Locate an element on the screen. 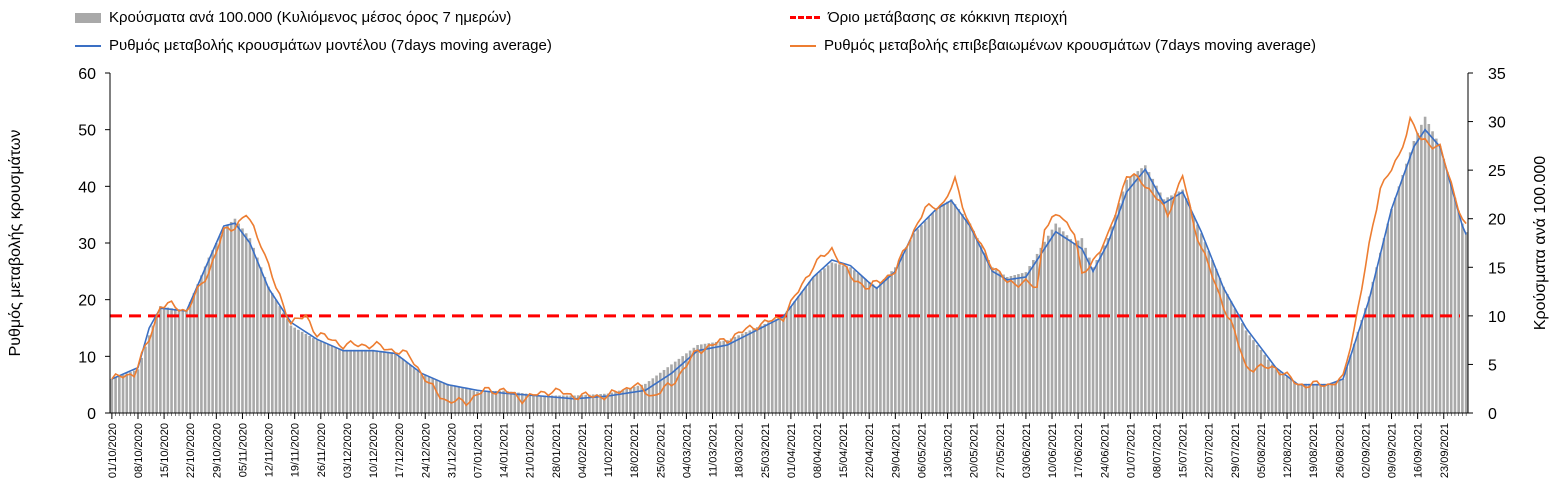 The width and height of the screenshot is (1563, 494). x-tick-label: 02/09/2021 is located at coordinates (1366, 450).